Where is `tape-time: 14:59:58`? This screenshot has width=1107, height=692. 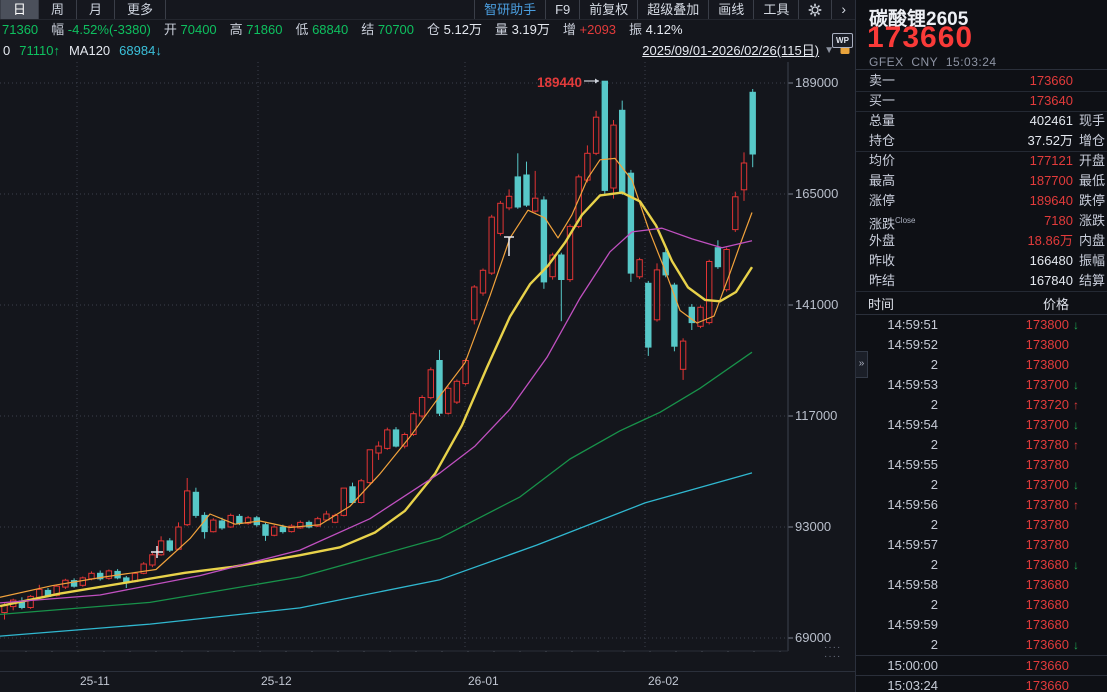
tape-time: 14:59:58 is located at coordinates (912, 584).